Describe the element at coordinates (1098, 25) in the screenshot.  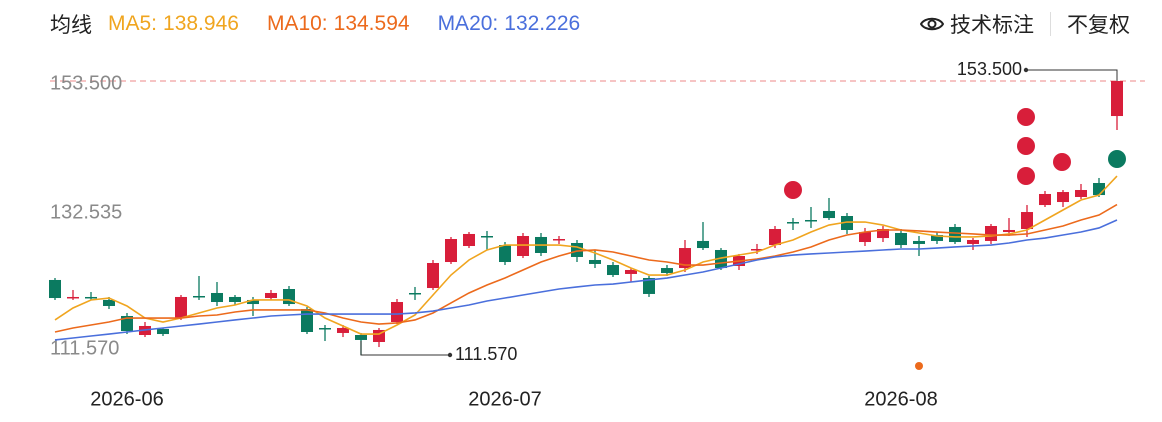
I see `adjust-button: 不复权` at that location.